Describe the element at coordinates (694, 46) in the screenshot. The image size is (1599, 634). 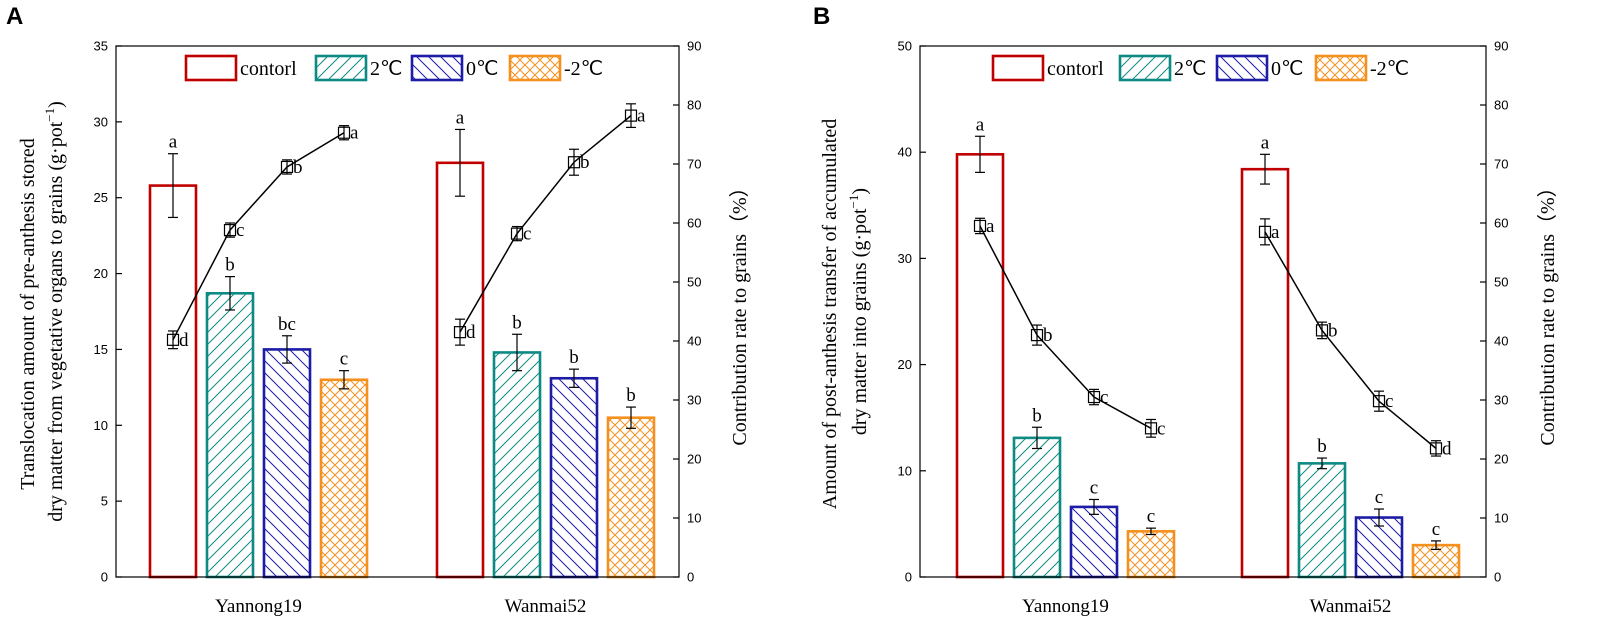
I see `panel-a-right-tick-label: 90` at that location.